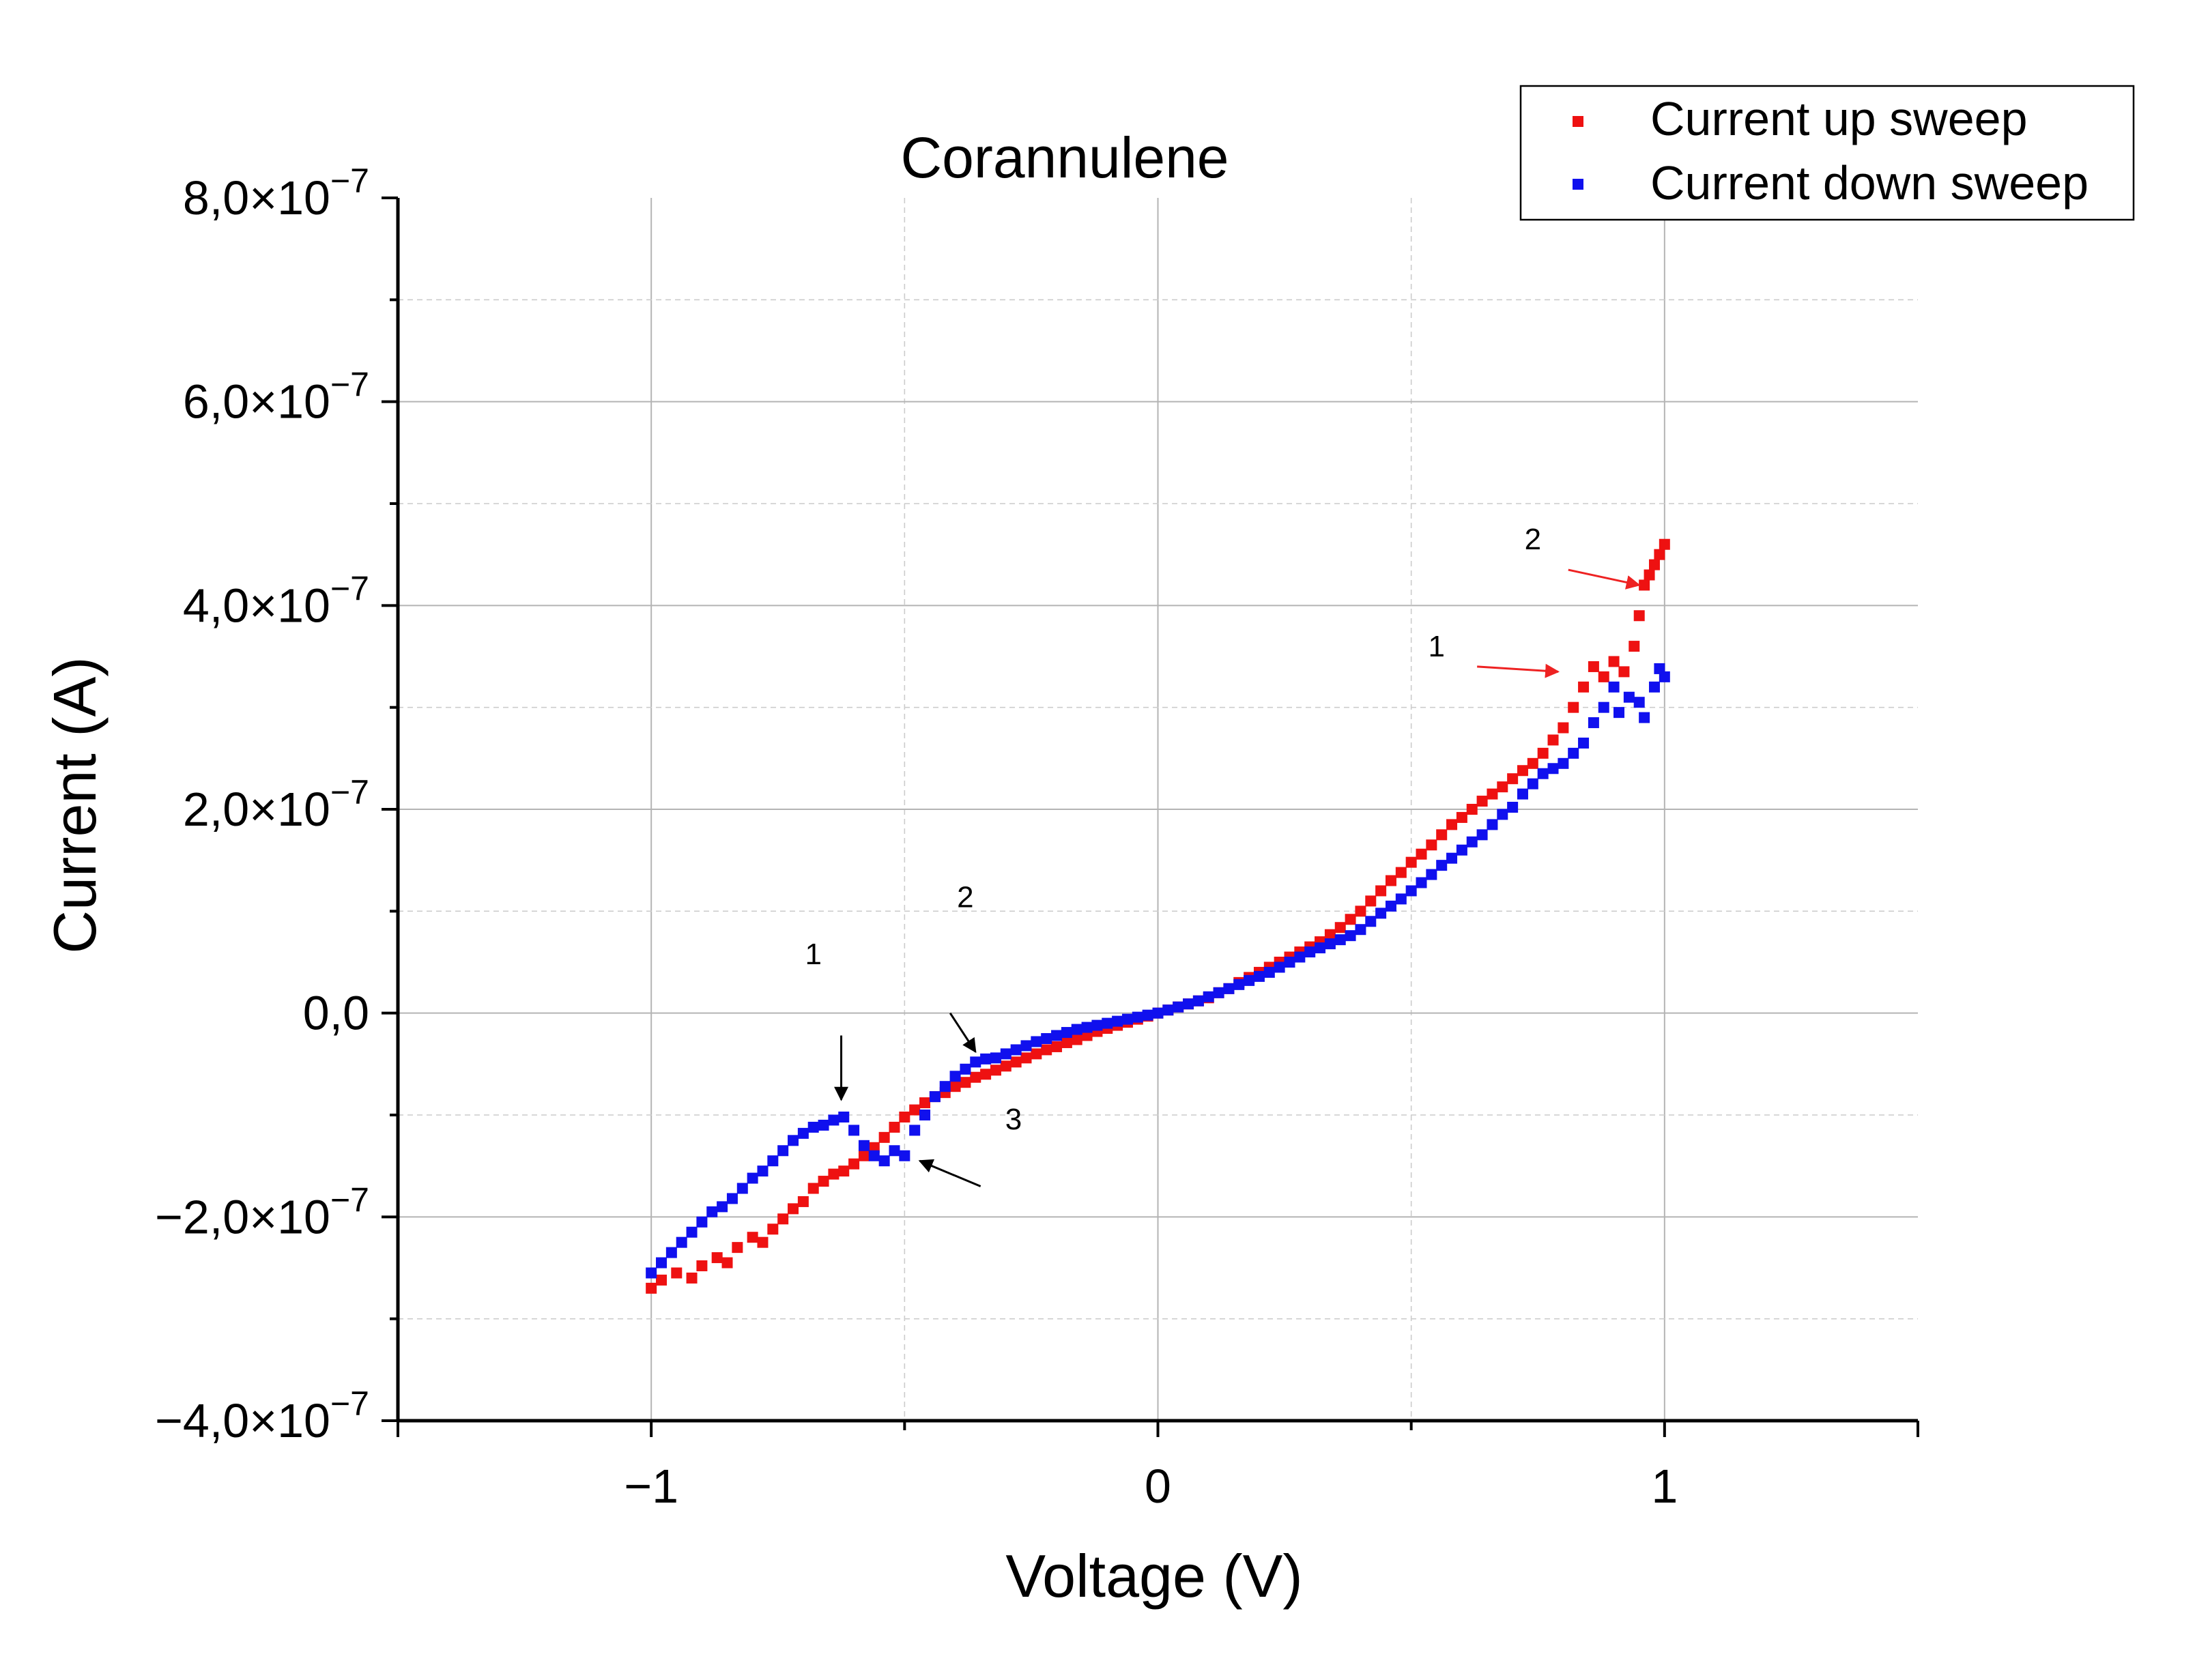  I want to click on annotation-label-red-1: 1, so click(1437, 646).